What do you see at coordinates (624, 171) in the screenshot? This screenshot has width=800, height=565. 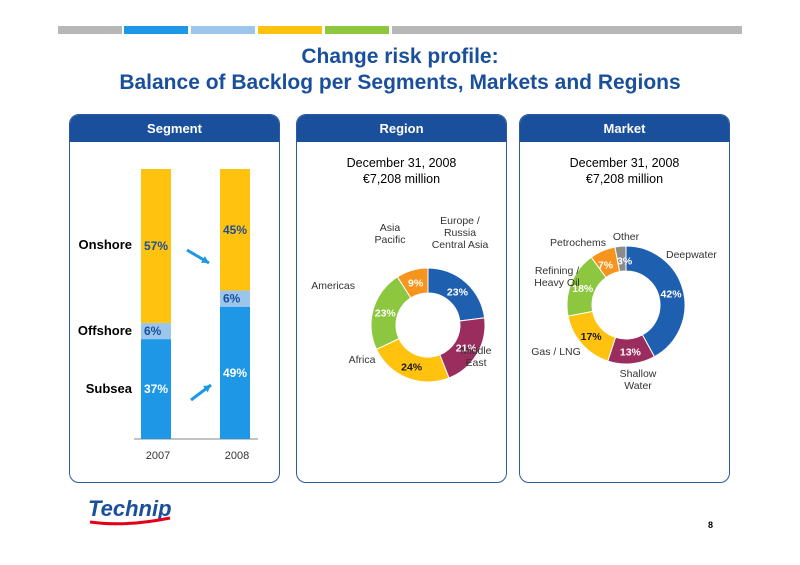 I see `market-subtitle: December 31, 2008 €7,208 million` at bounding box center [624, 171].